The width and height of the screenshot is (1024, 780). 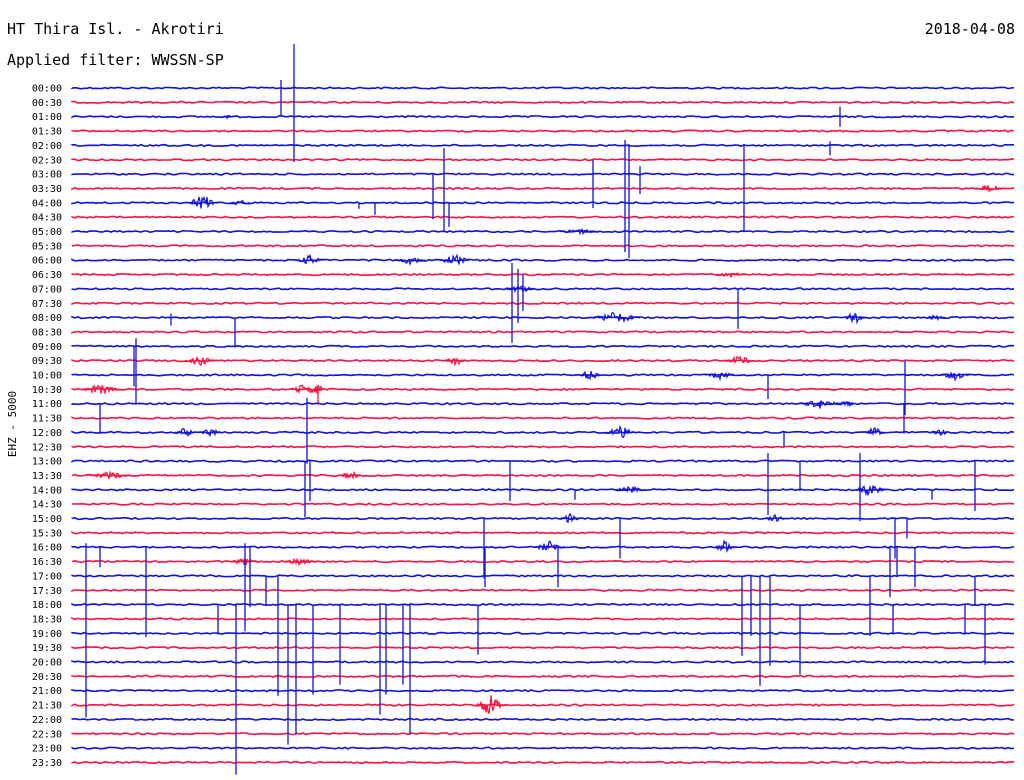 What do you see at coordinates (47, 677) in the screenshot?
I see `time-label: 20:30` at bounding box center [47, 677].